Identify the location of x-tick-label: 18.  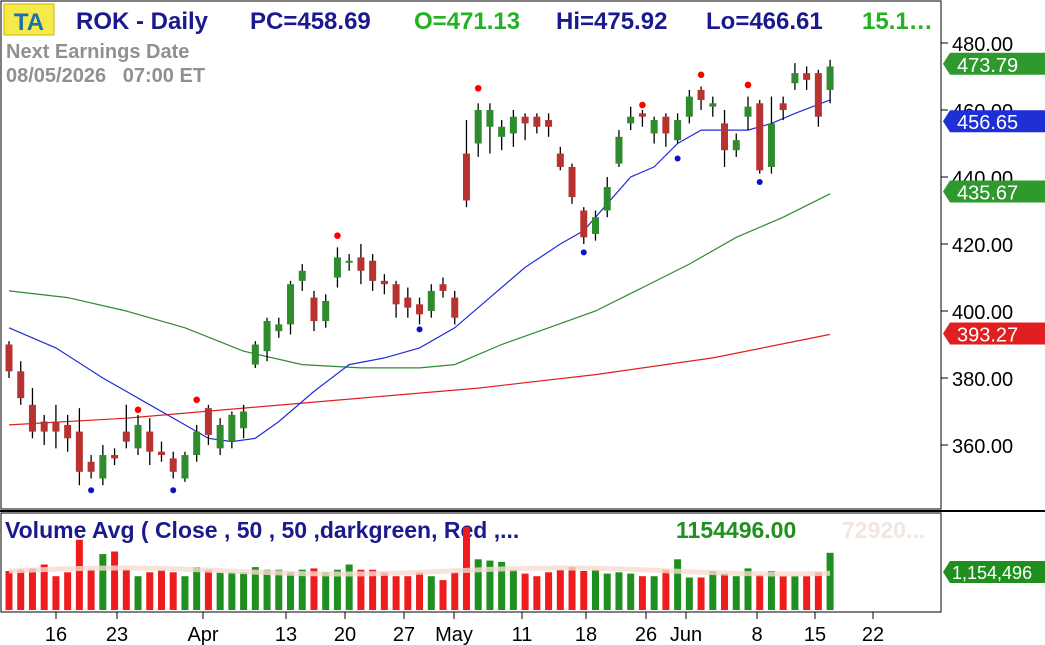
(586, 634).